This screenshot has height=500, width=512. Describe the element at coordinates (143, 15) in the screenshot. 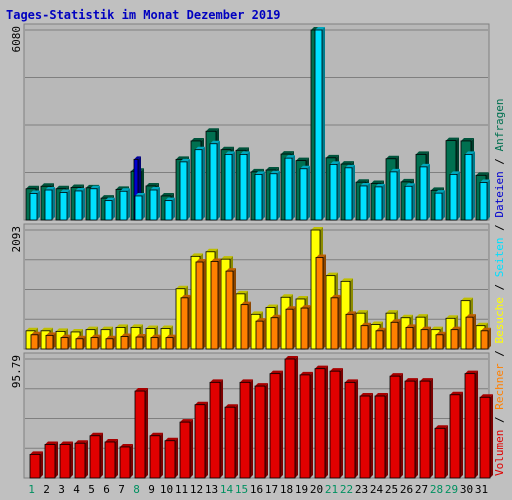

I see `chart-title: Tages-Statistik im Monat Dezember 2019` at that location.